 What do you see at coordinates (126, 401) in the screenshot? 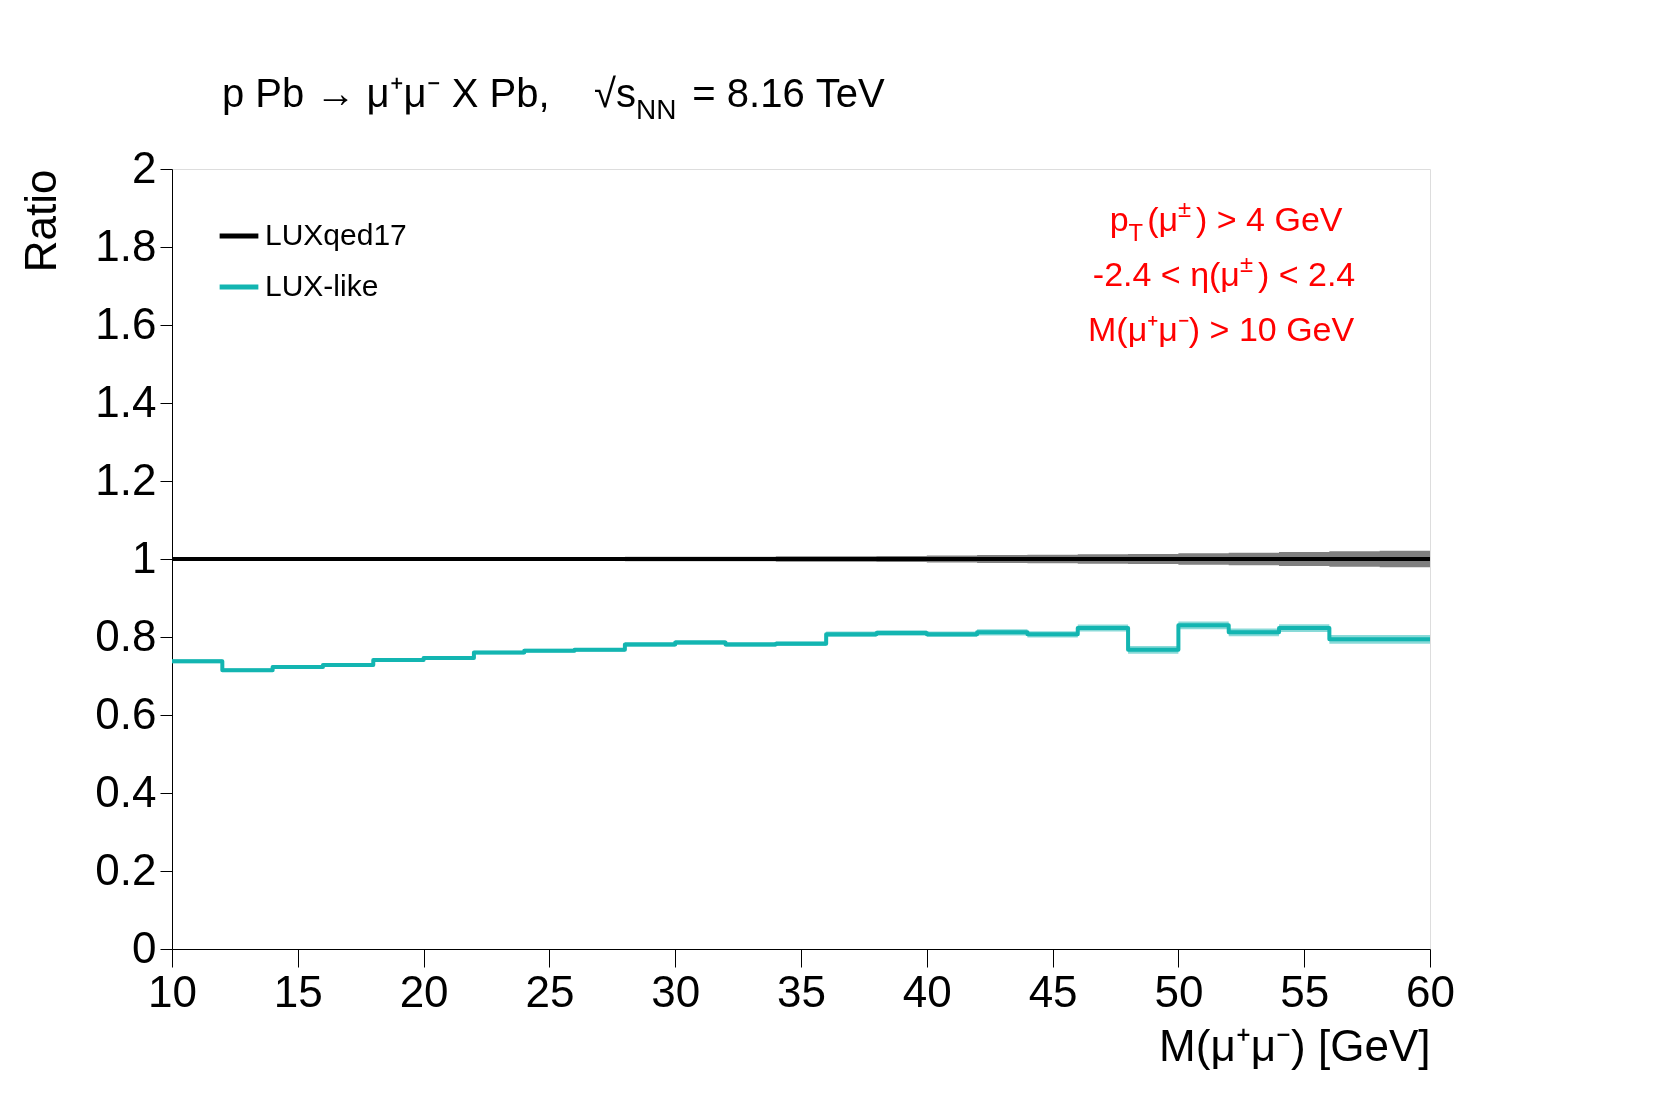
I see `y-tick-label: 1.4` at bounding box center [126, 401].